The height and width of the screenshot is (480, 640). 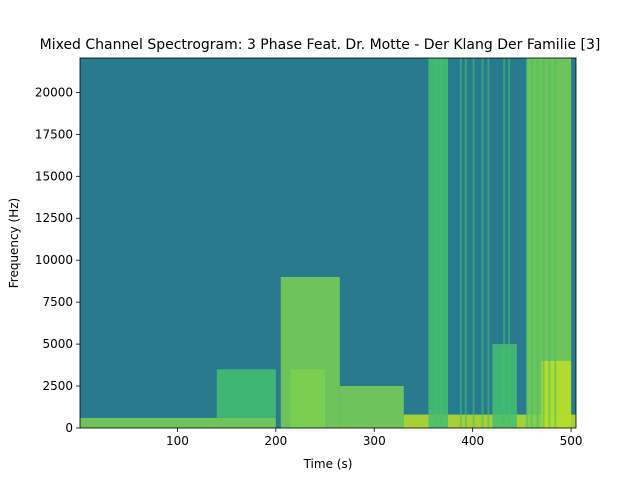 I want to click on x-tick-label-0: 100, so click(x=177, y=441).